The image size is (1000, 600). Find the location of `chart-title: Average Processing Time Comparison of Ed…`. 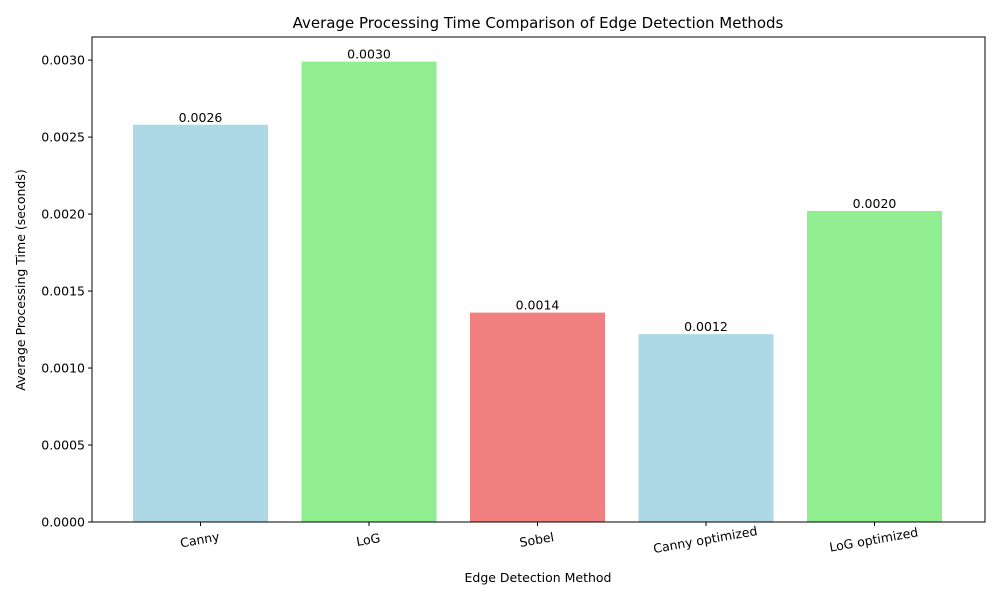

chart-title: Average Processing Time Comparison of Ed… is located at coordinates (538, 23).